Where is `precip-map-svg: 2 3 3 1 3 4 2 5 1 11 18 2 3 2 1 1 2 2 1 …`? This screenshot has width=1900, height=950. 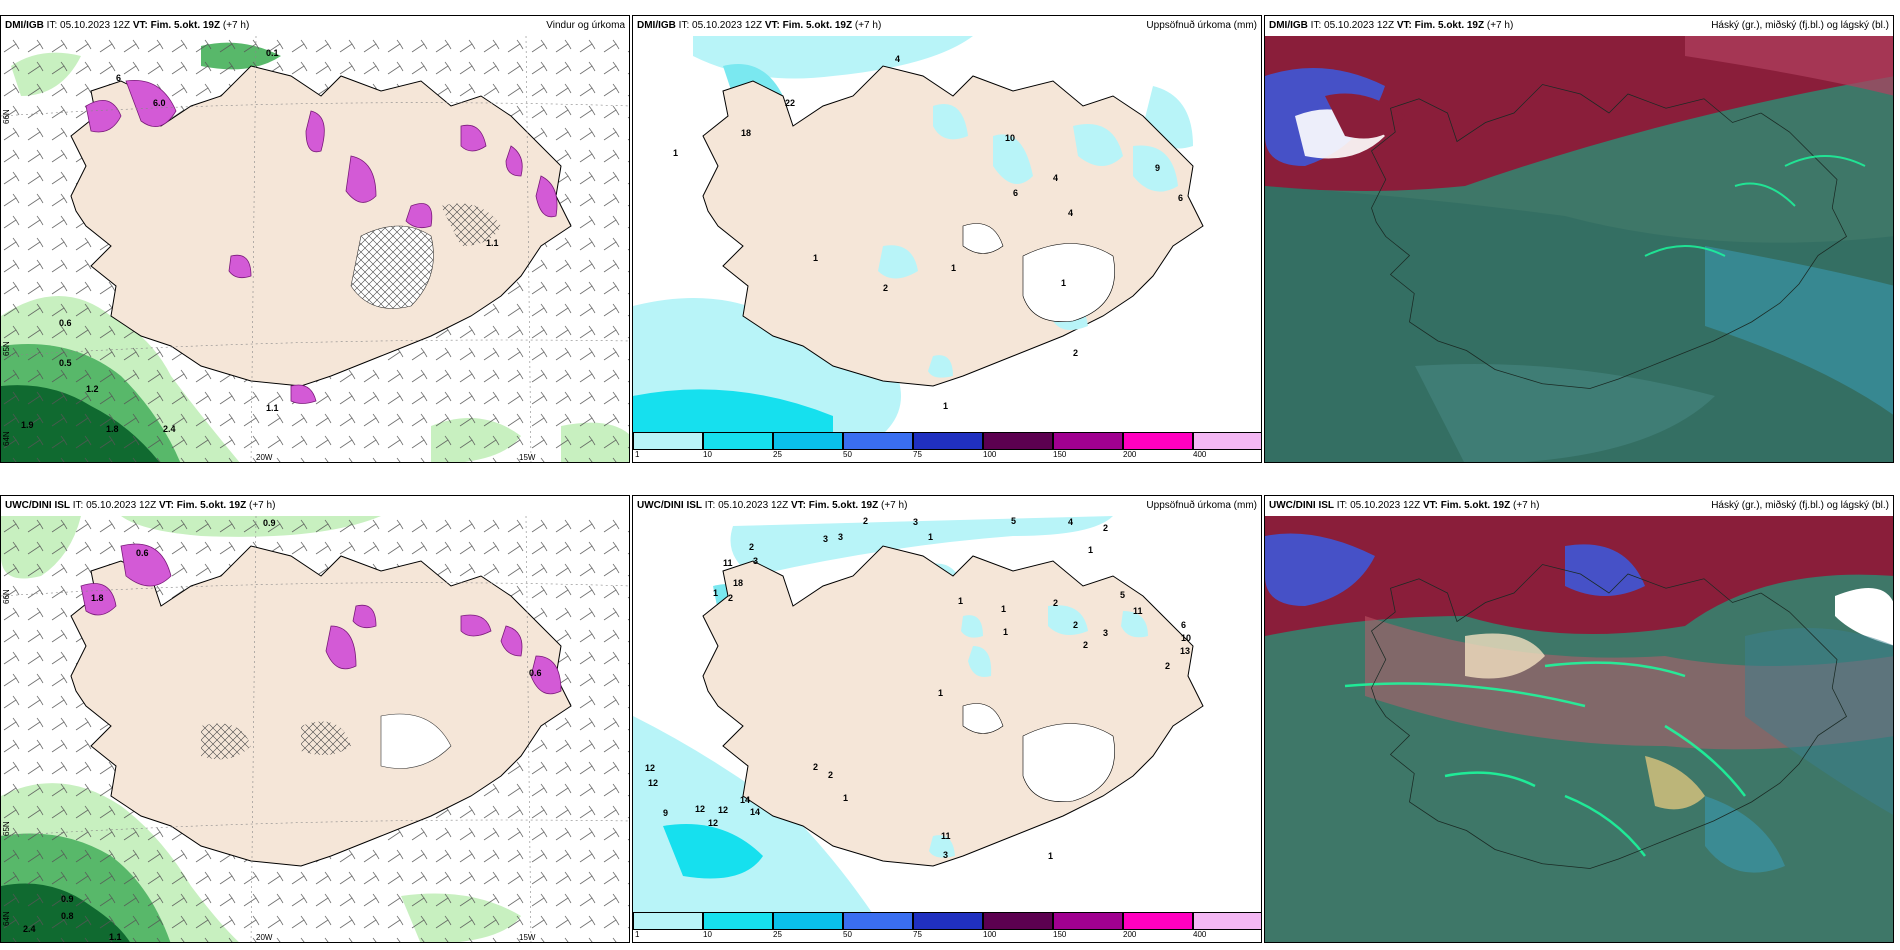 precip-map-svg: 2 3 3 1 3 4 2 5 1 11 18 2 3 2 1 1 2 2 1 … is located at coordinates (947, 715).